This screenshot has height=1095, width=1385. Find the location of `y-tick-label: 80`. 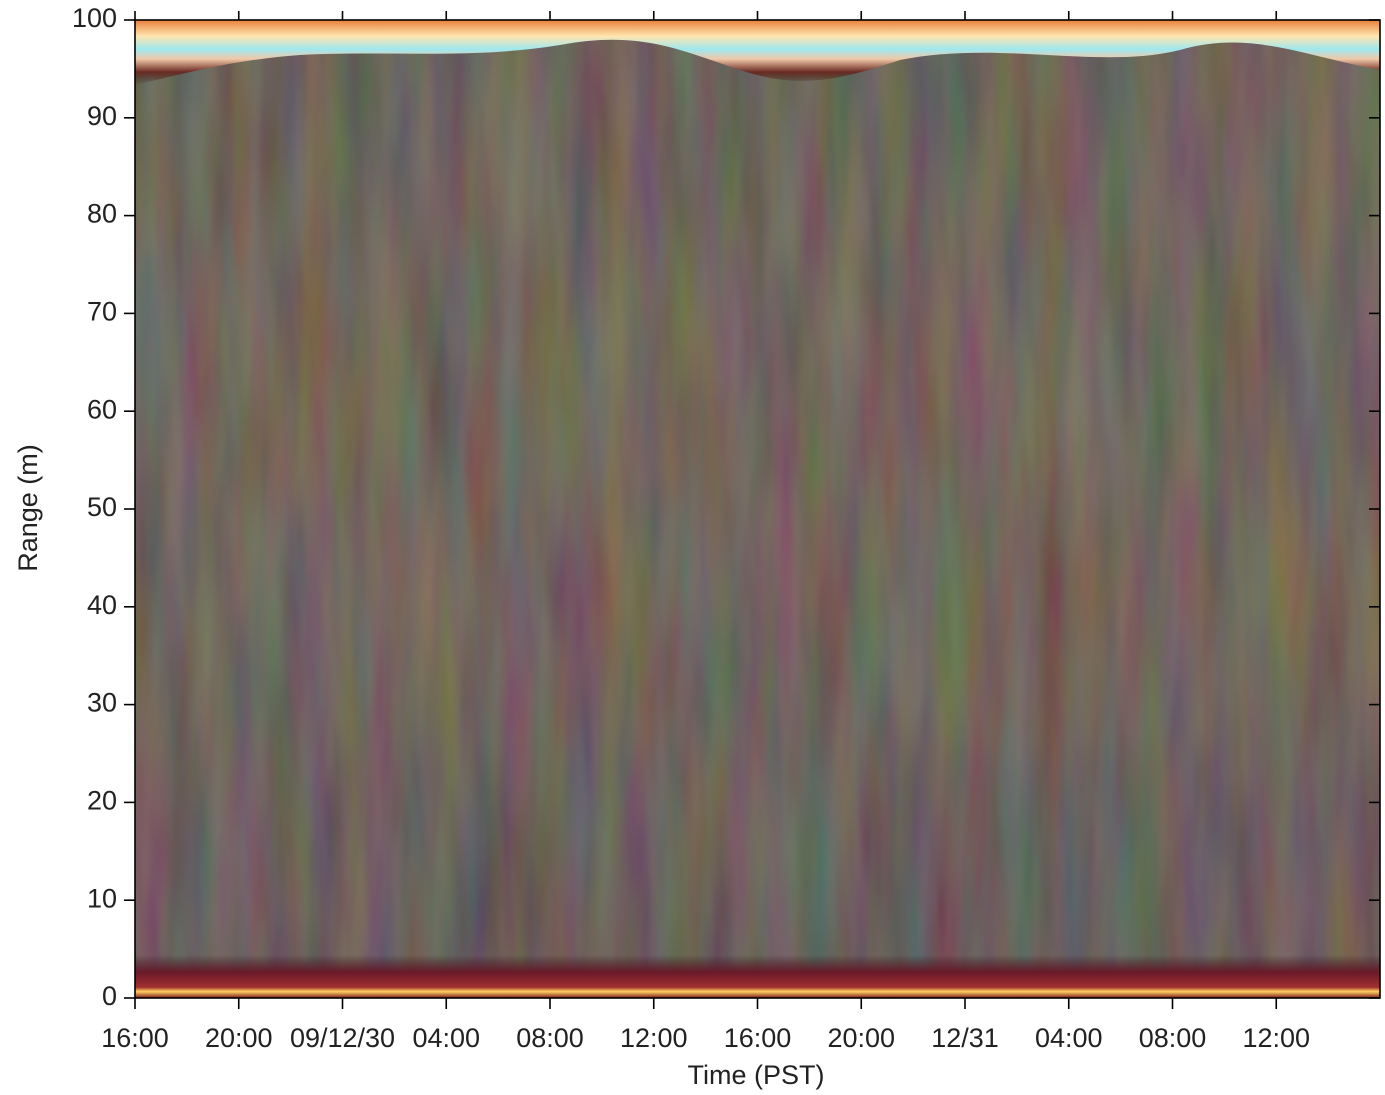

y-tick-label: 80 is located at coordinates (102, 214).